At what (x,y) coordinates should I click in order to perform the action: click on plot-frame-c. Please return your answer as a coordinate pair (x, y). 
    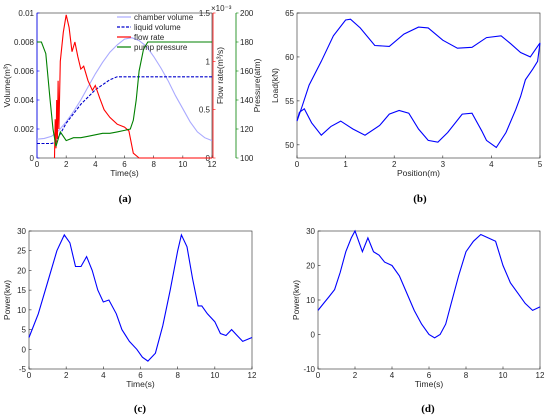
    Looking at the image, I should click on (140, 300).